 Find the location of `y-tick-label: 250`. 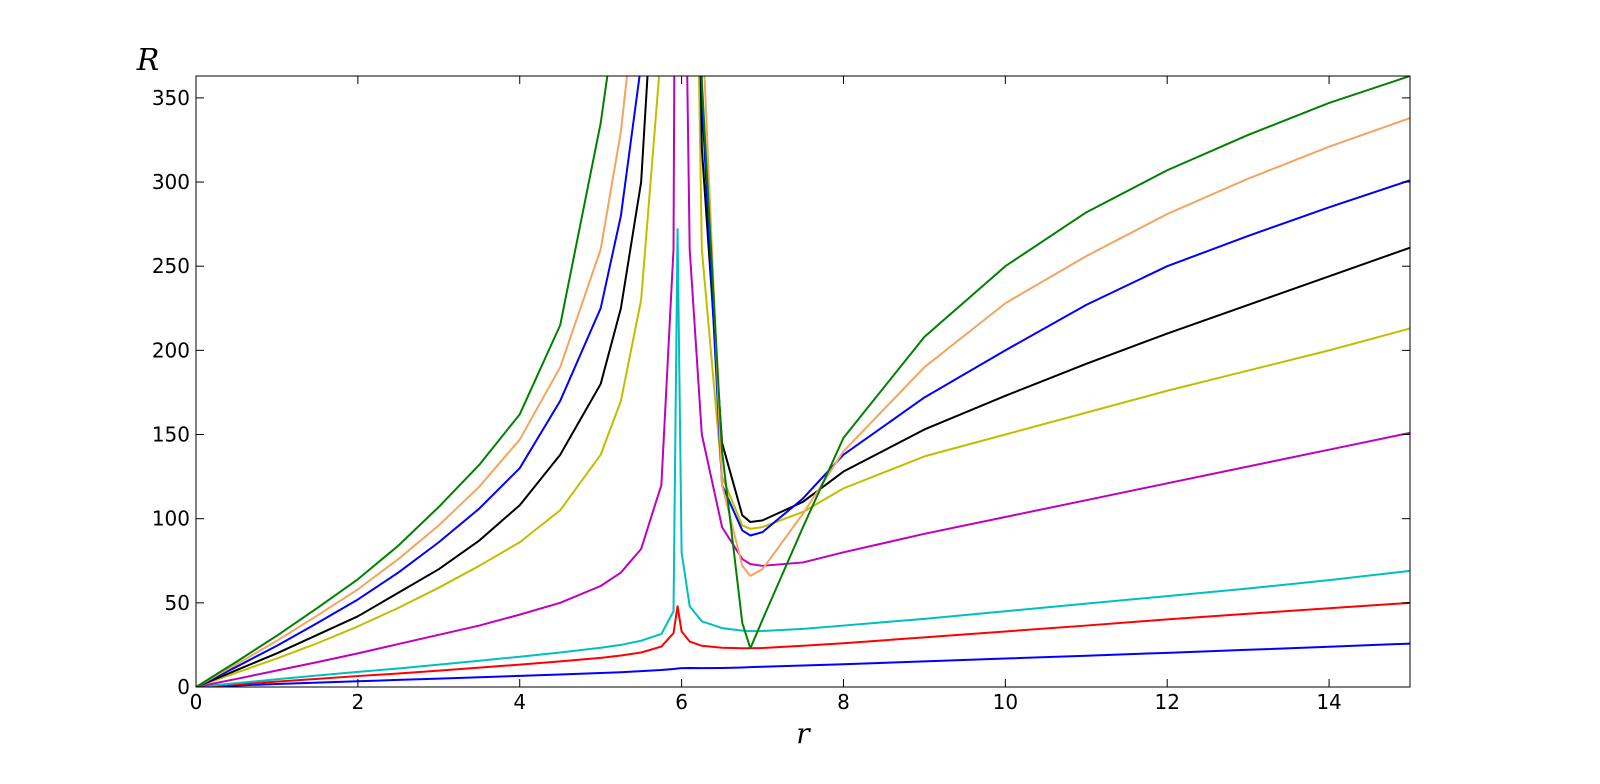

y-tick-label: 250 is located at coordinates (171, 266).